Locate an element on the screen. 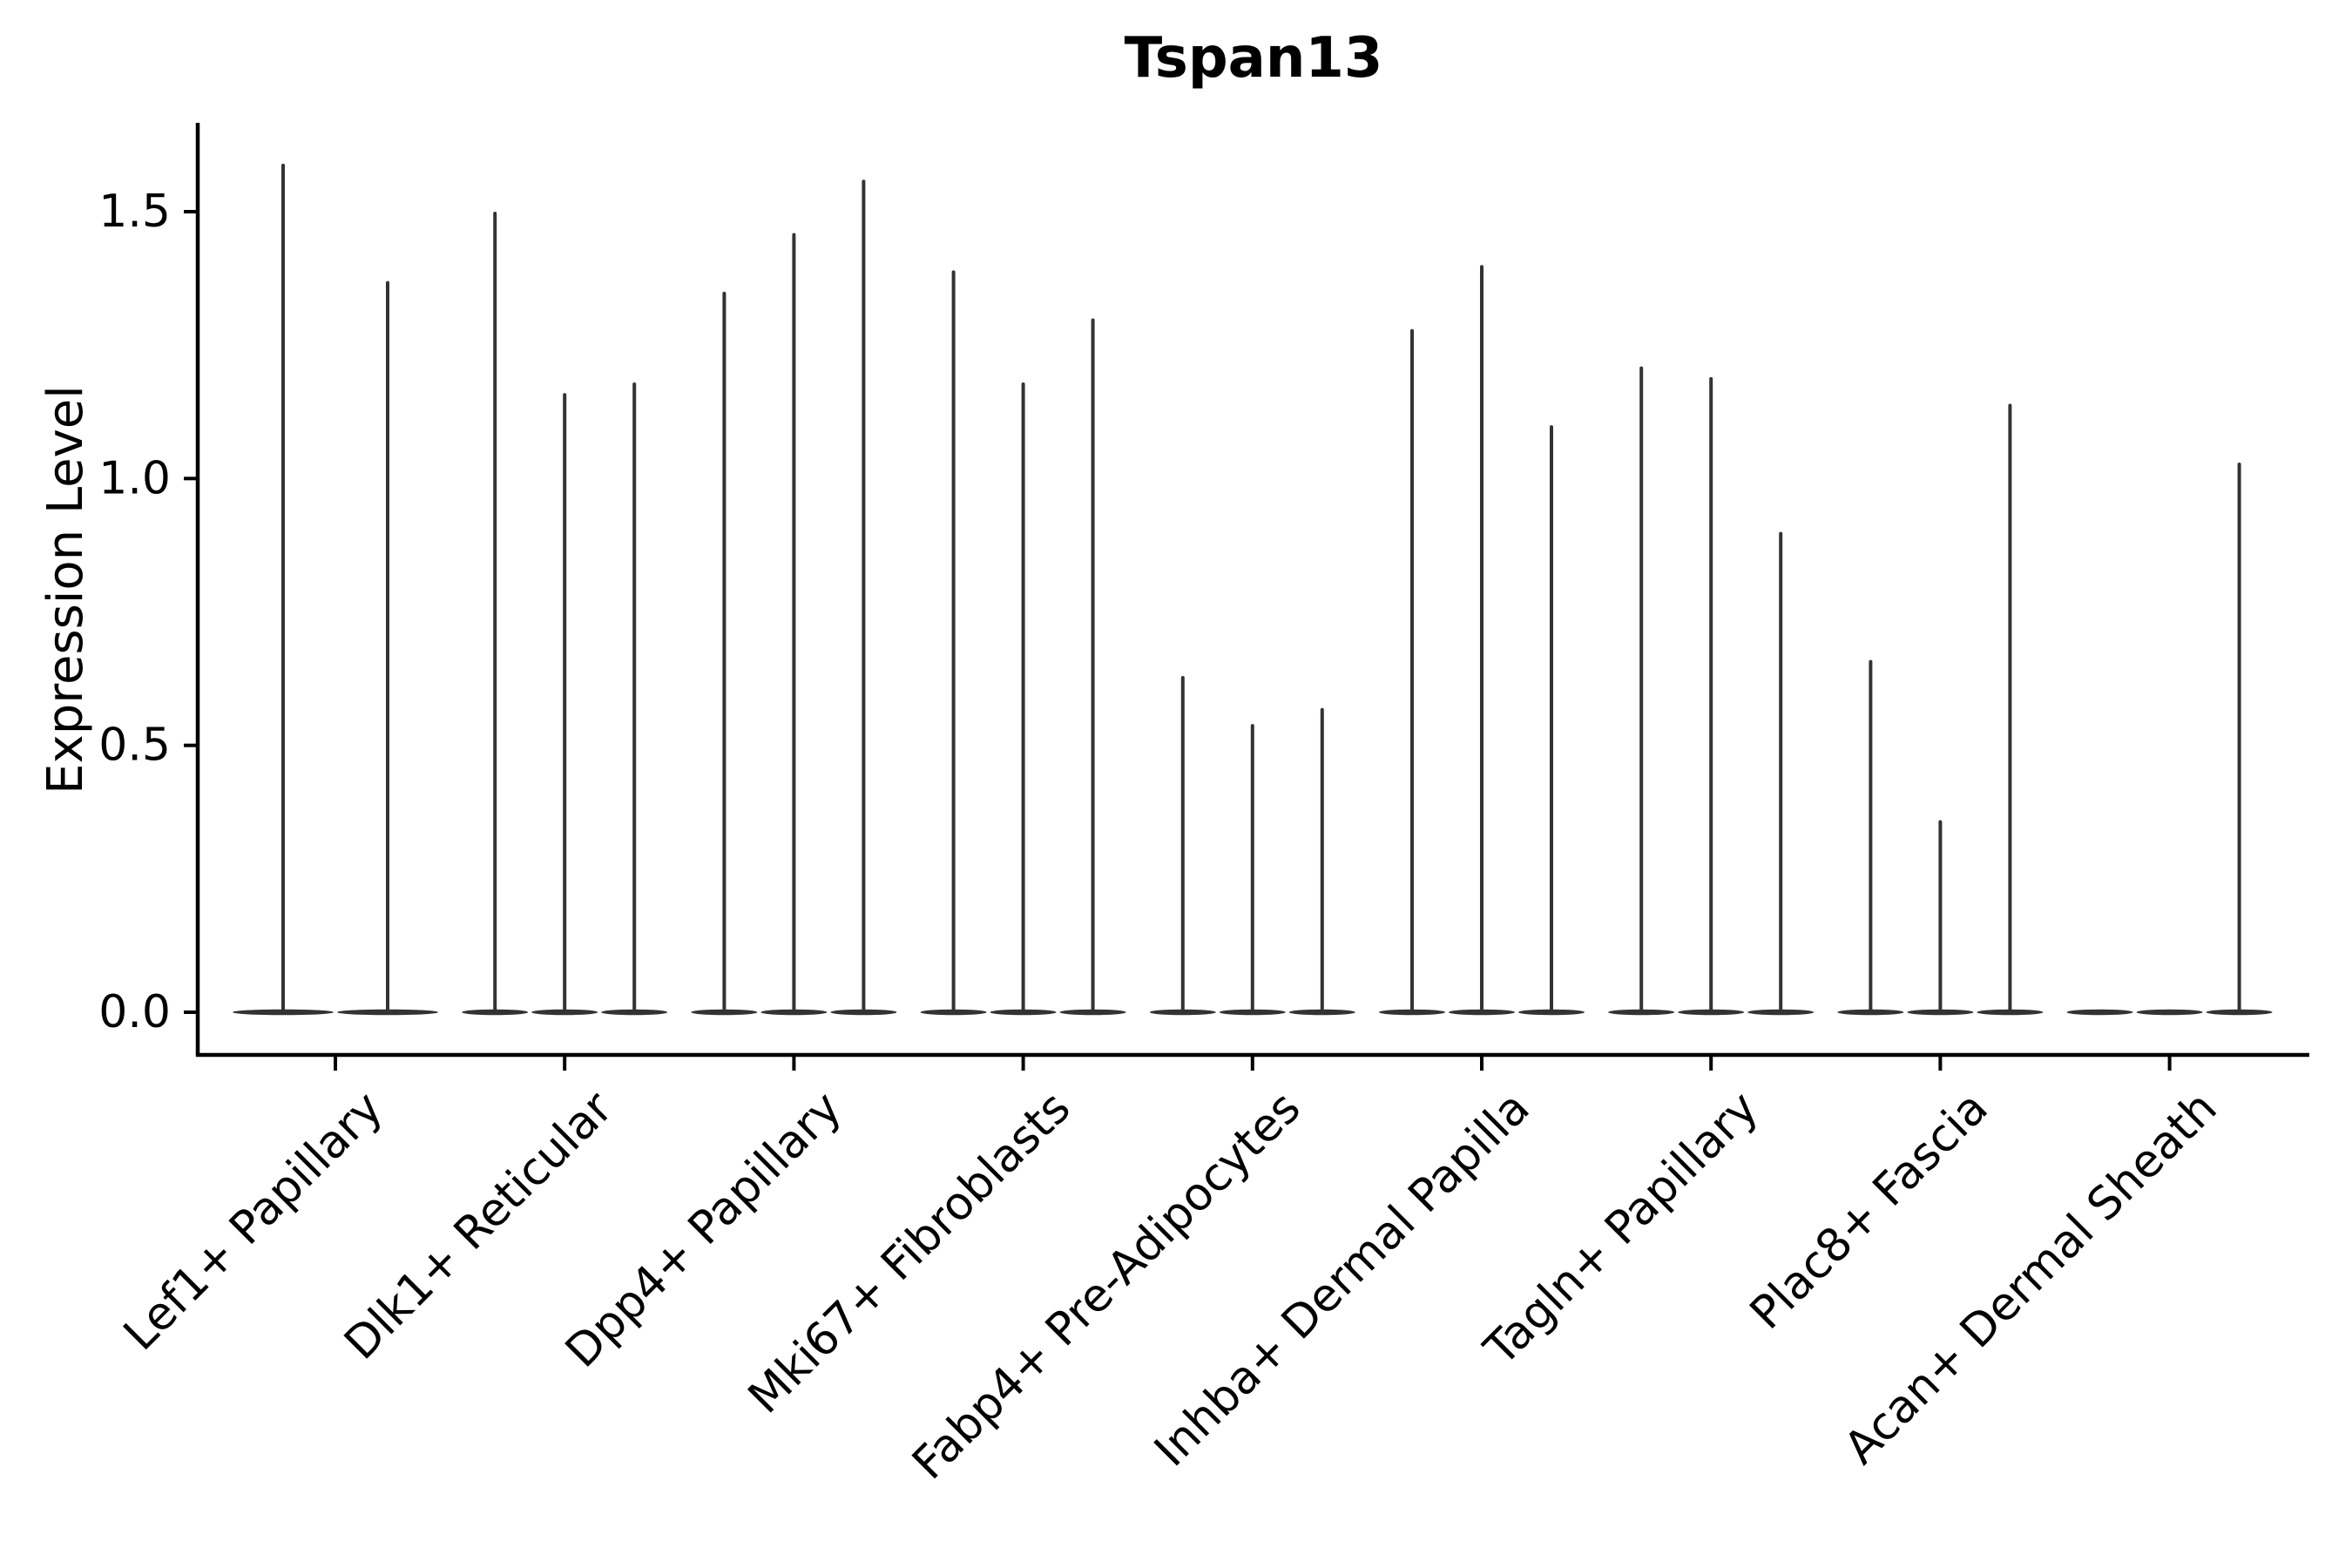 The image size is (2352, 1568). y-tick-label: 1.5 is located at coordinates (134, 212).